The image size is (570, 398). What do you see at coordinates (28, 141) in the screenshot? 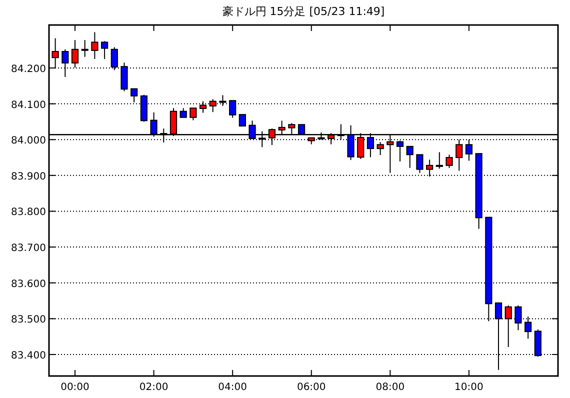
I see `y-tick-label: 84.000` at bounding box center [28, 141].